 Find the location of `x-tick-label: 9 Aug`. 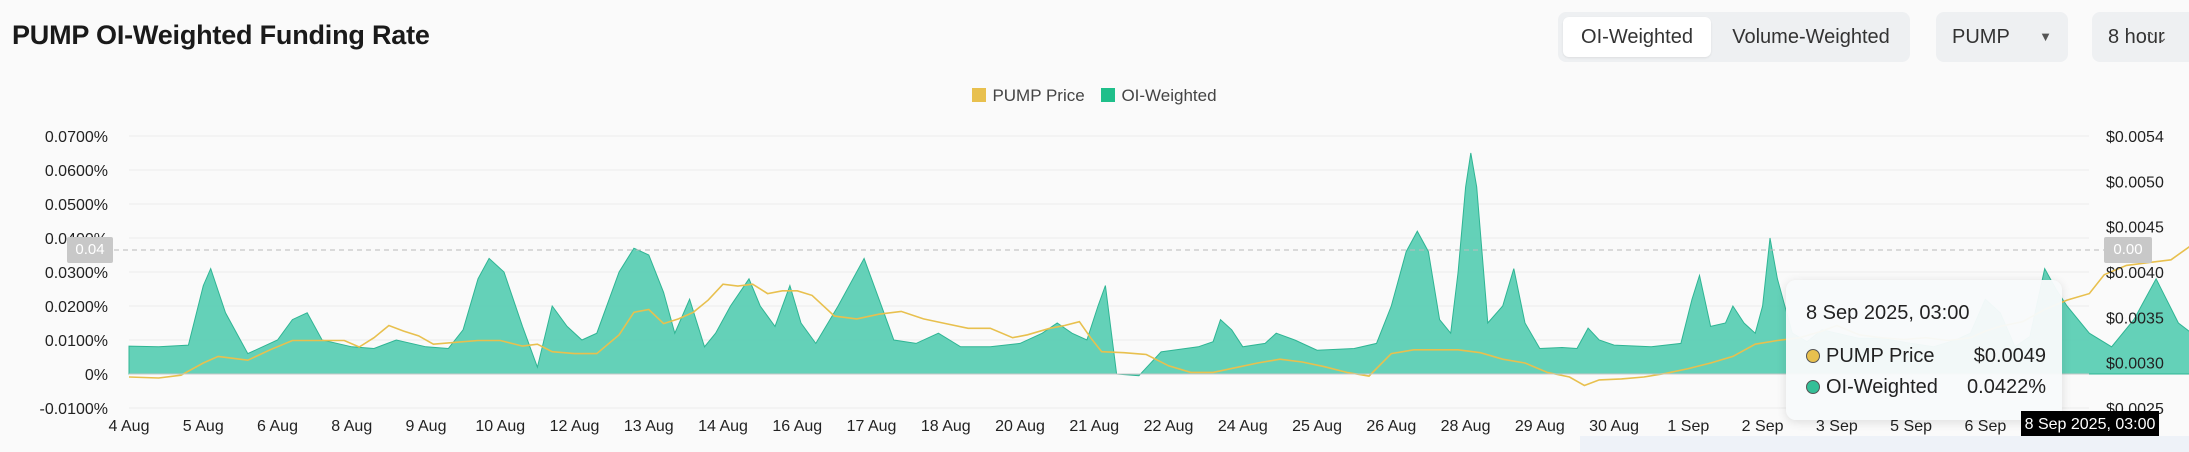

x-tick-label: 9 Aug is located at coordinates (426, 426).